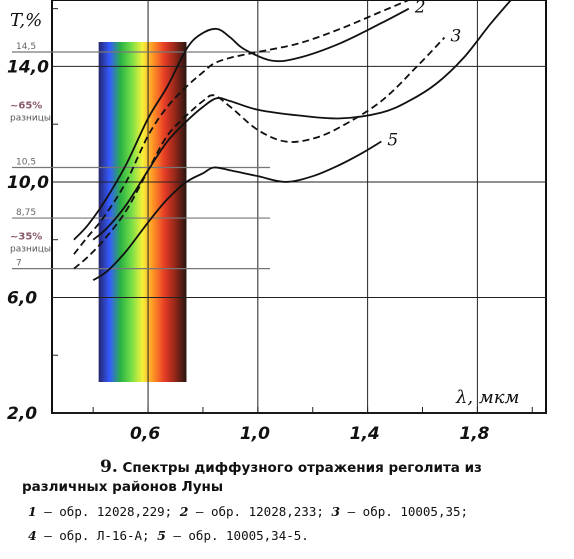  I want to click on legend-number: 1, so click(32, 511).